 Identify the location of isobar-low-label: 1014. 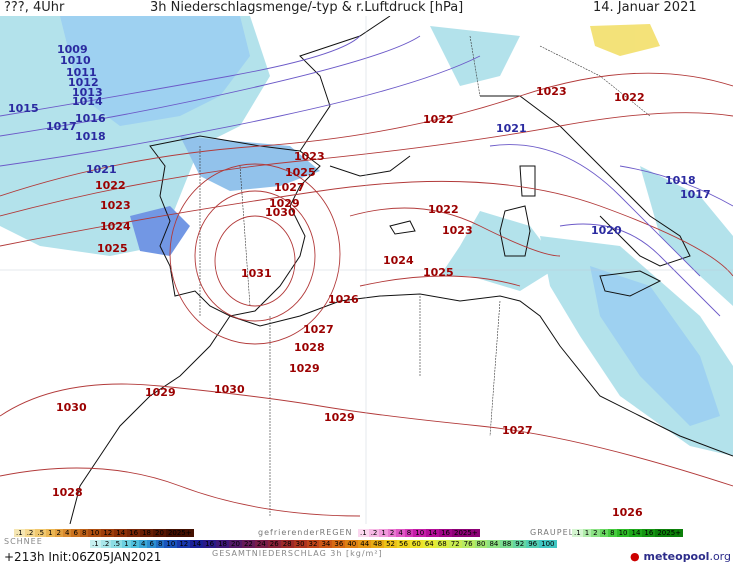
(87, 101).